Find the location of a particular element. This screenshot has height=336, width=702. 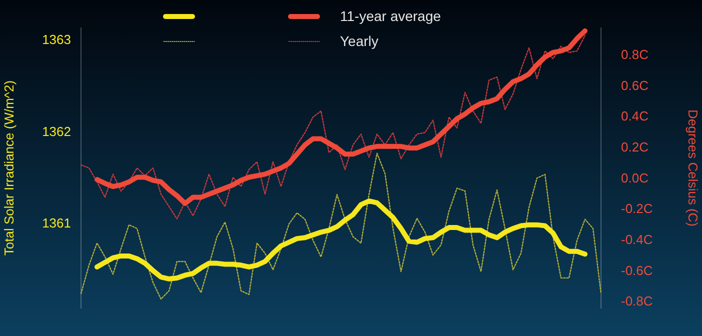

y2-axis-title: Degrees Celsius (C) is located at coordinates (693, 168).